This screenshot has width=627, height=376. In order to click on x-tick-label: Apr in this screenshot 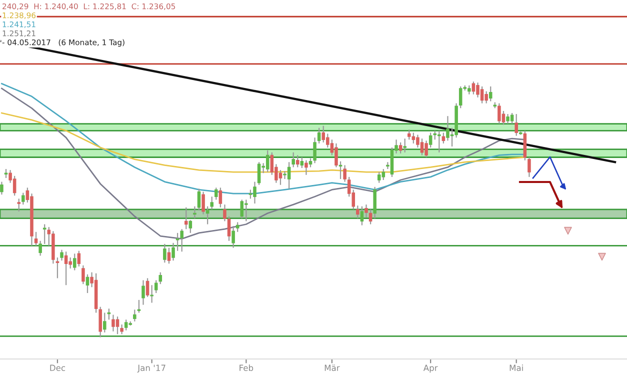, I will do `click(430, 368)`.